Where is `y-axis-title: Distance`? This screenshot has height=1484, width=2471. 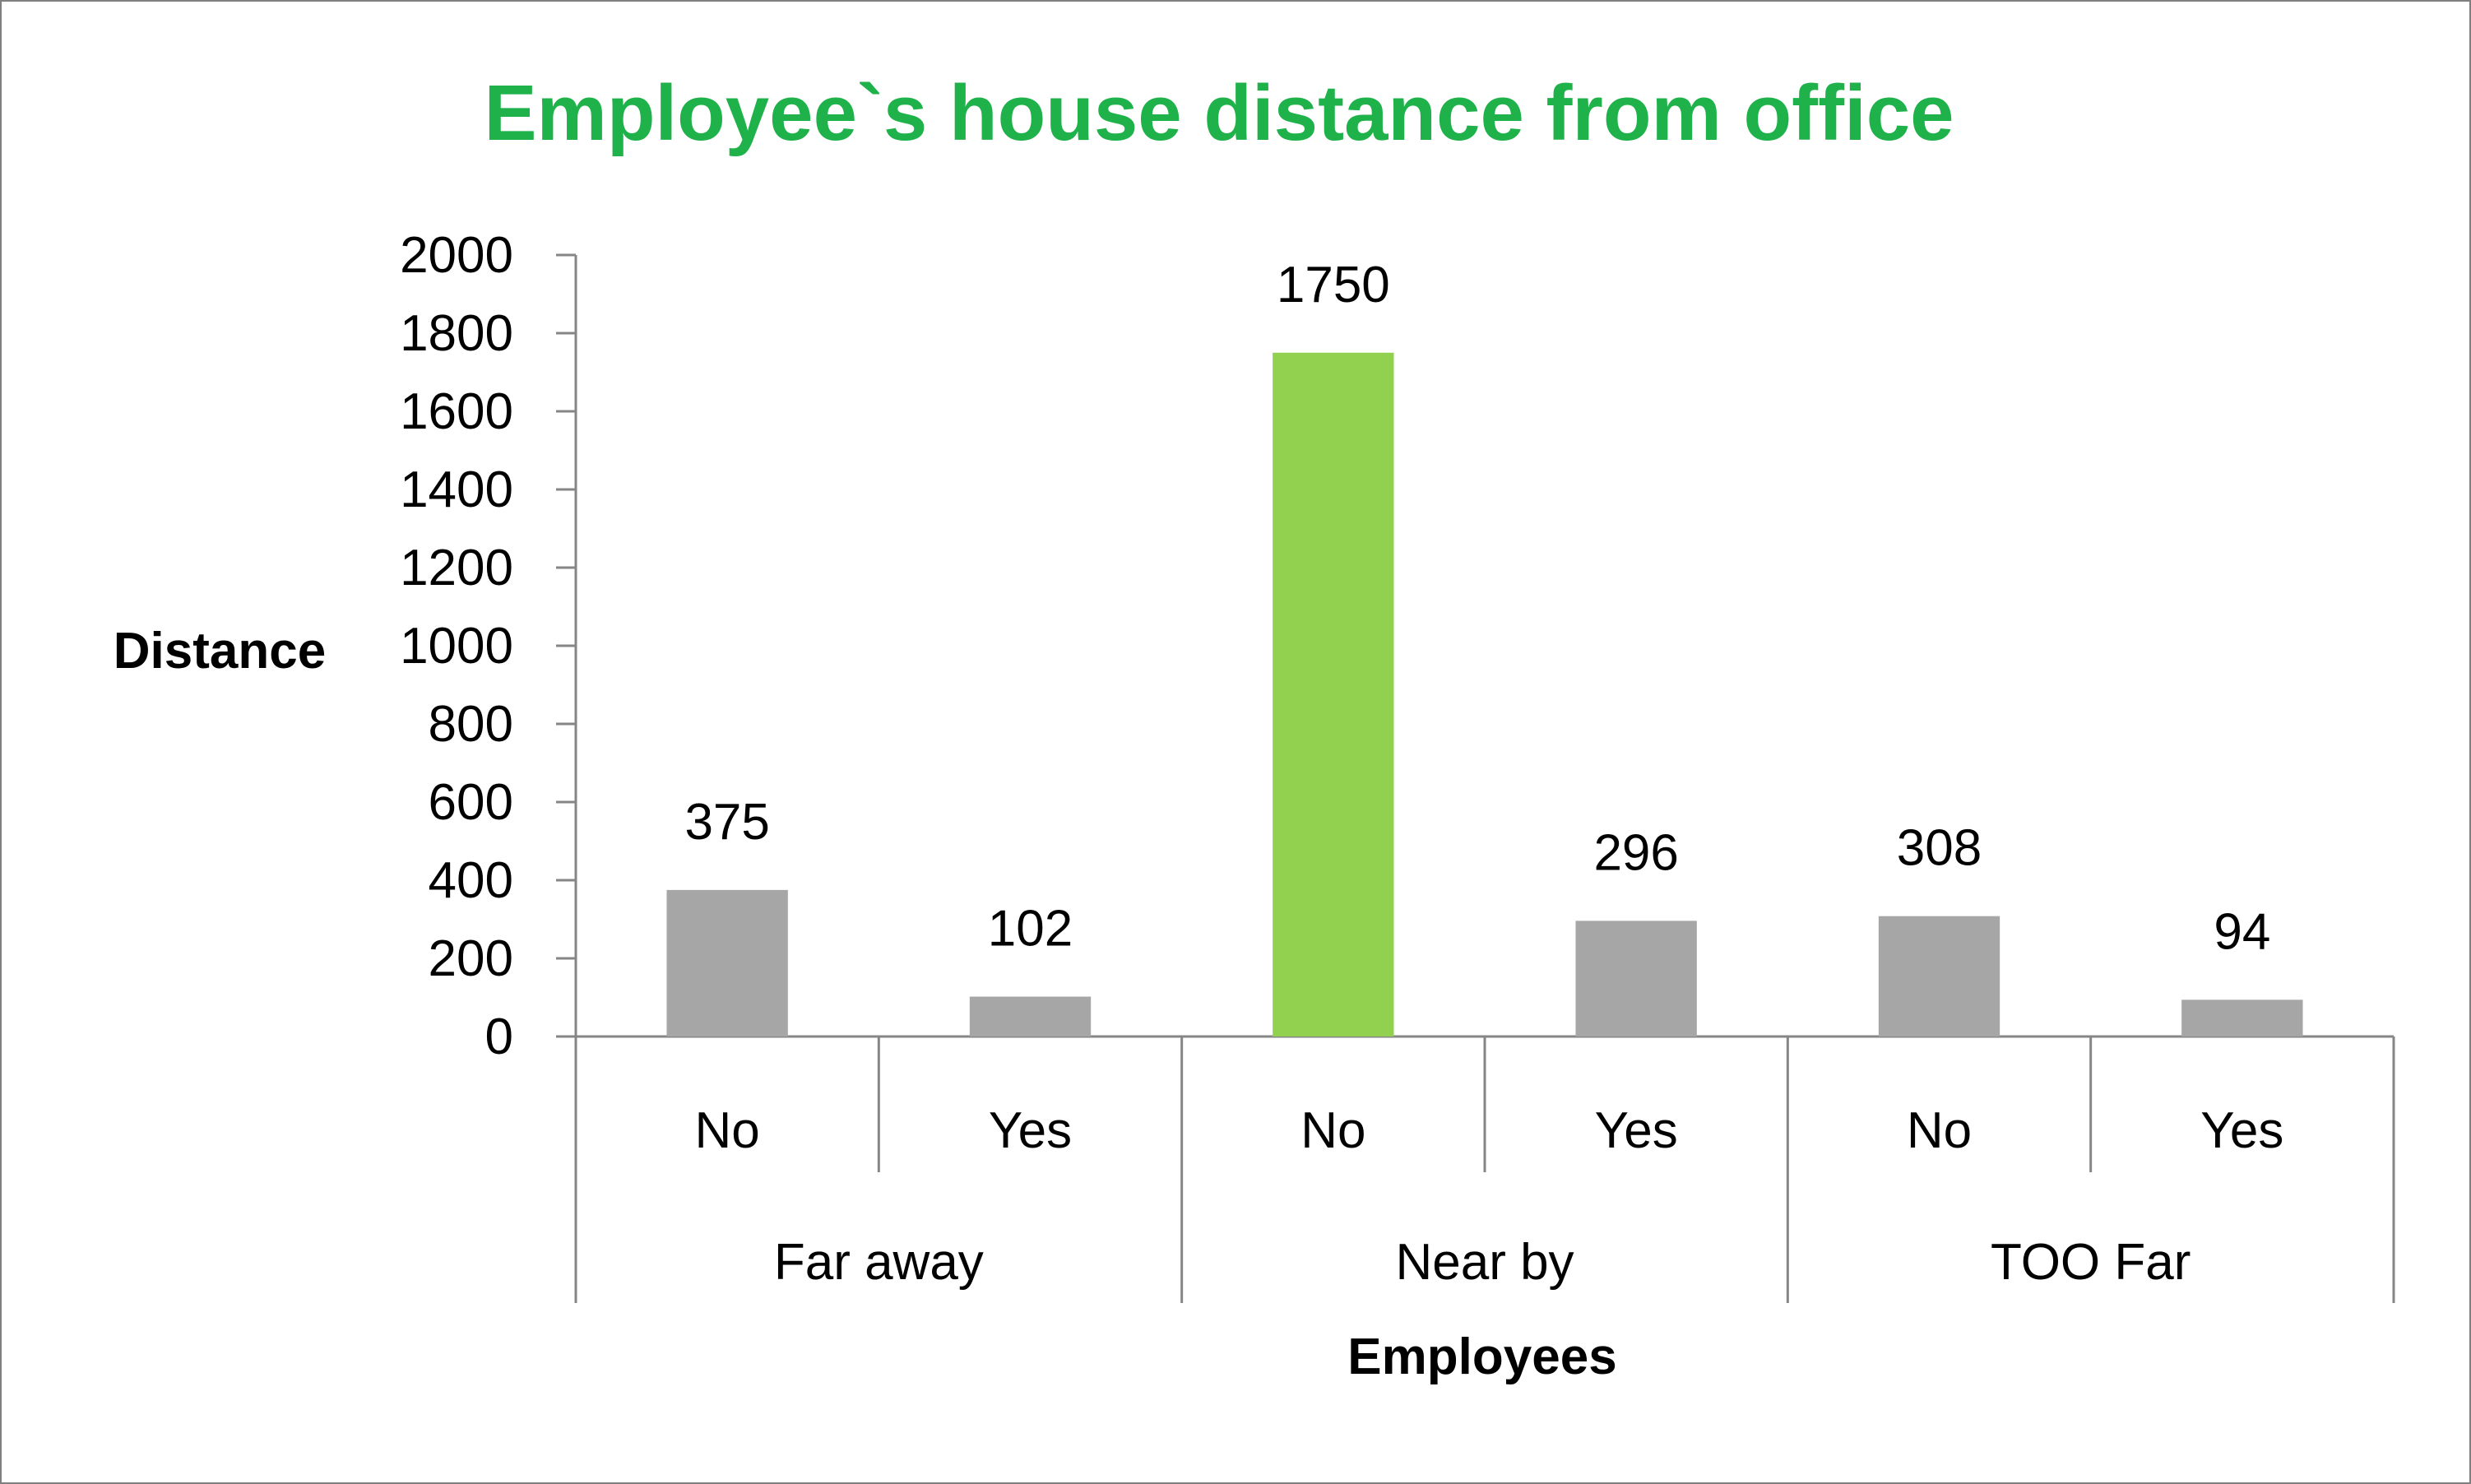 y-axis-title: Distance is located at coordinates (220, 651).